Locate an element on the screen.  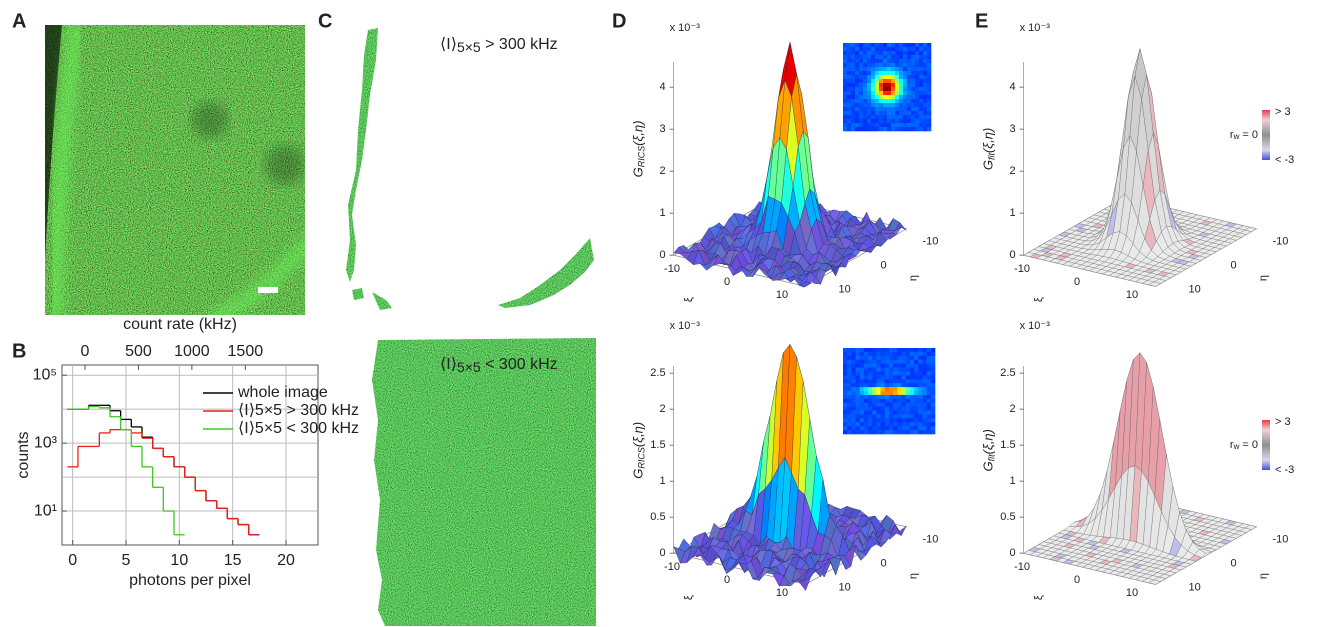
xi-axis-symbol: ξ is located at coordinates (1039, 299).